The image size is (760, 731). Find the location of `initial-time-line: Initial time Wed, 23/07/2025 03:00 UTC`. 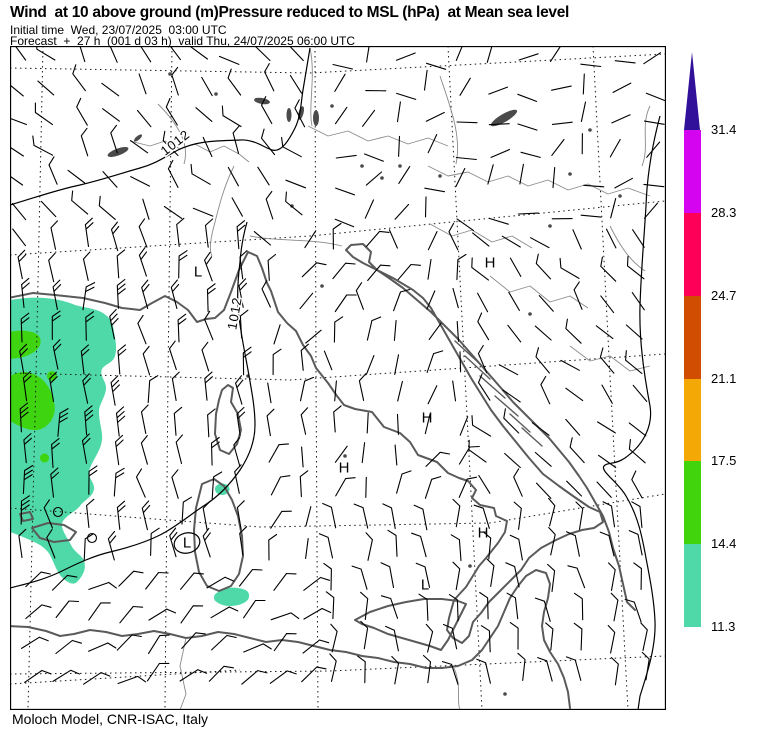

initial-time-line: Initial time Wed, 23/07/2025 03:00 UTC is located at coordinates (118, 30).